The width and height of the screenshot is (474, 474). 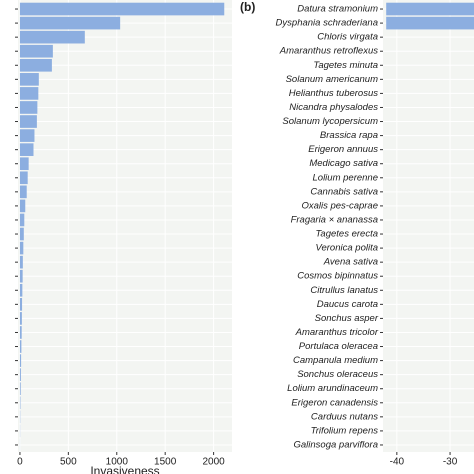 I want to click on y-tick-label: Brassica rapa, so click(x=349, y=135).